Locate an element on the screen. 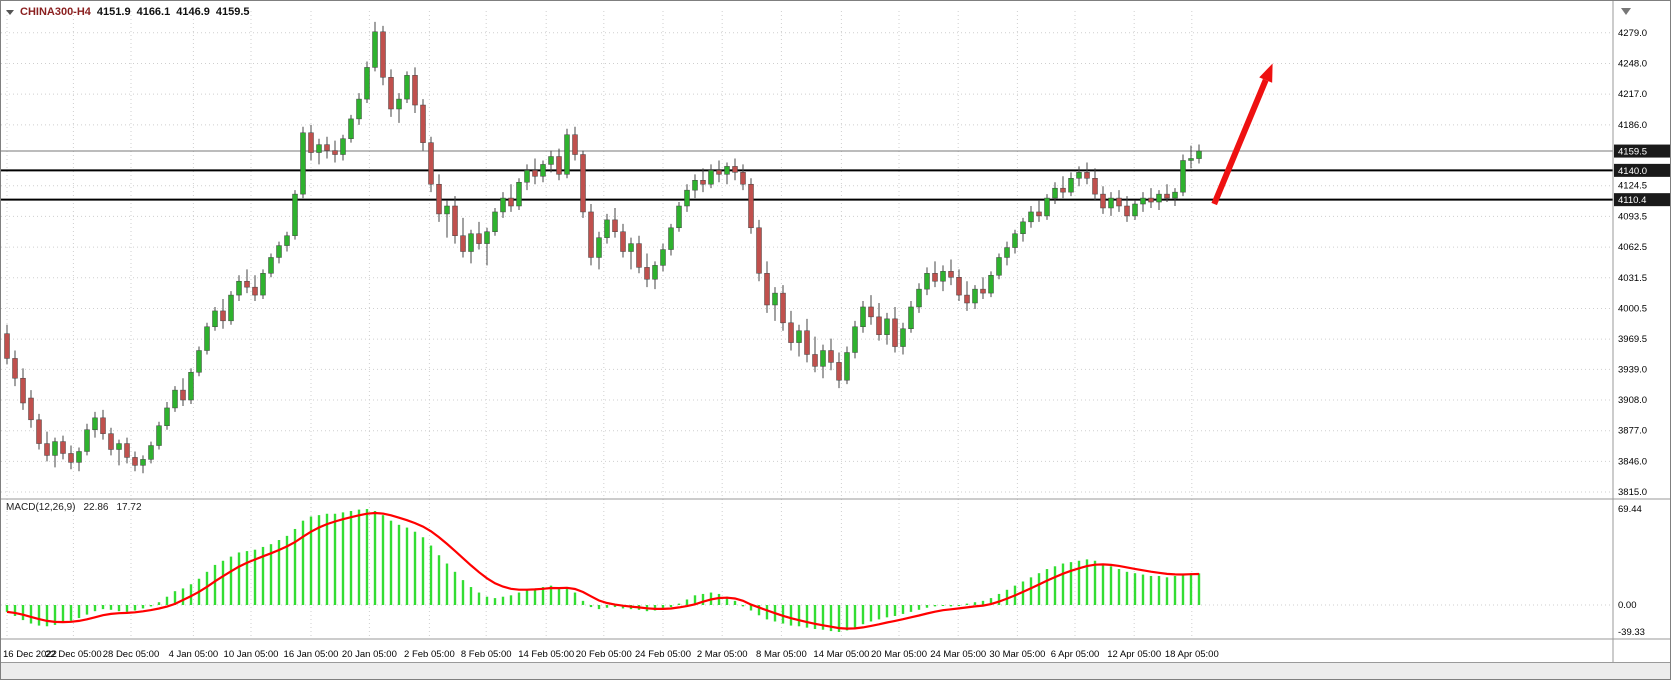  quote-low: 4146.9 is located at coordinates (193, 12).